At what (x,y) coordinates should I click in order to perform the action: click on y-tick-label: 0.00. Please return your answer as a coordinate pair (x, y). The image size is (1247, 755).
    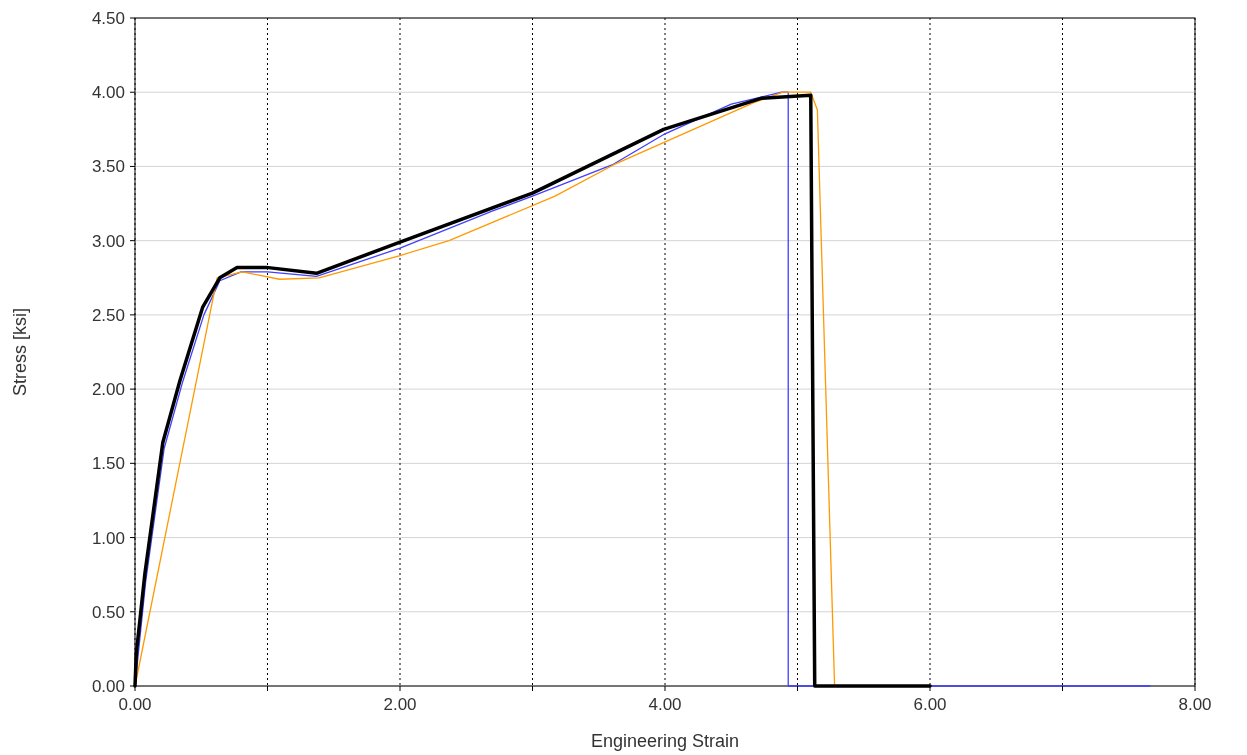
    Looking at the image, I should click on (108, 686).